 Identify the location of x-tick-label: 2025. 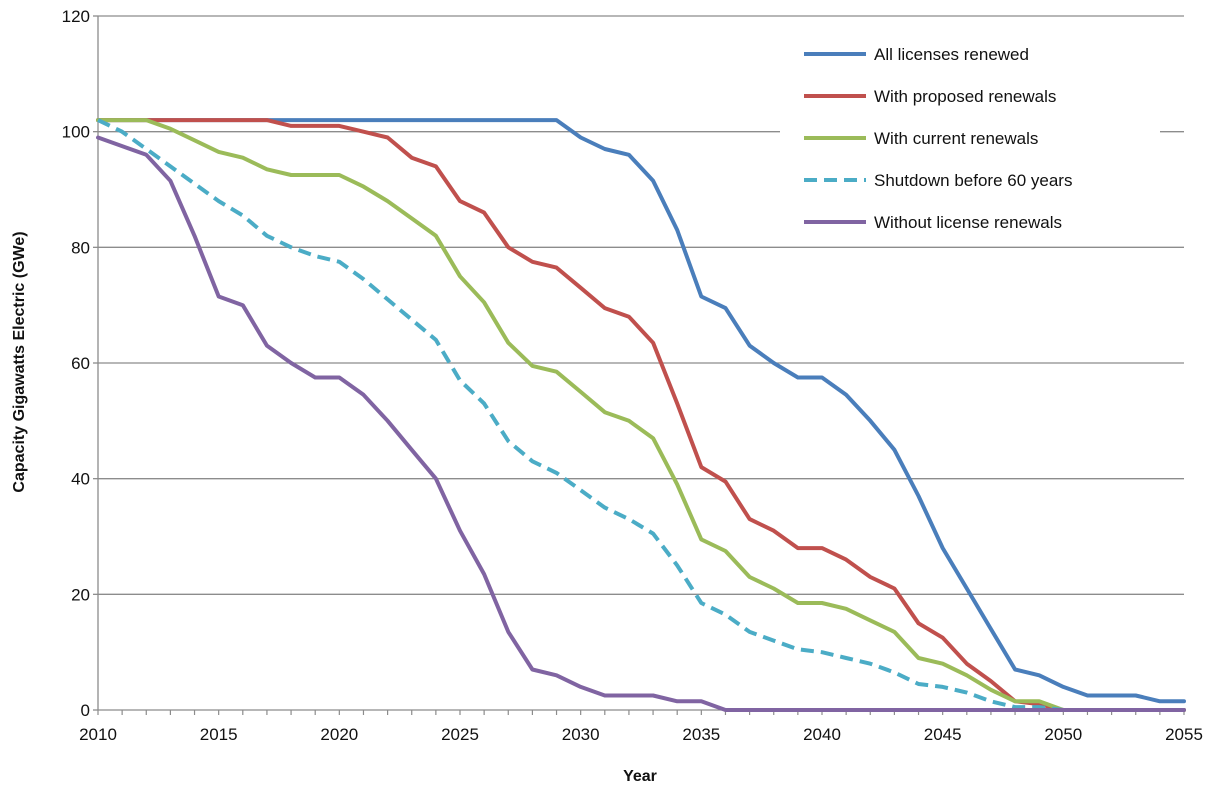
(460, 734).